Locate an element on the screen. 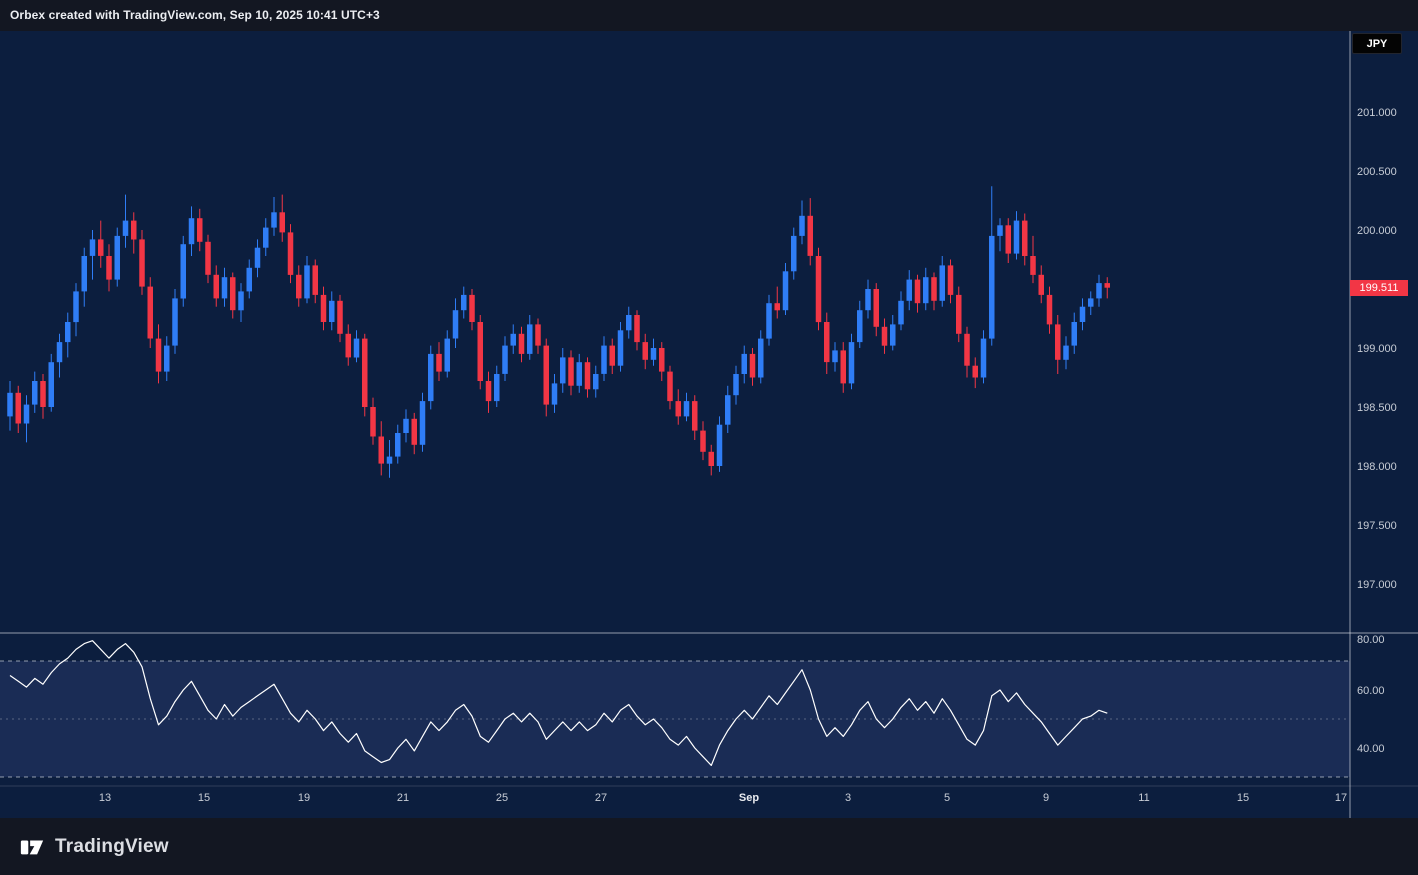 The width and height of the screenshot is (1418, 875). rsi-axis-tick: 80.00 is located at coordinates (1371, 640).